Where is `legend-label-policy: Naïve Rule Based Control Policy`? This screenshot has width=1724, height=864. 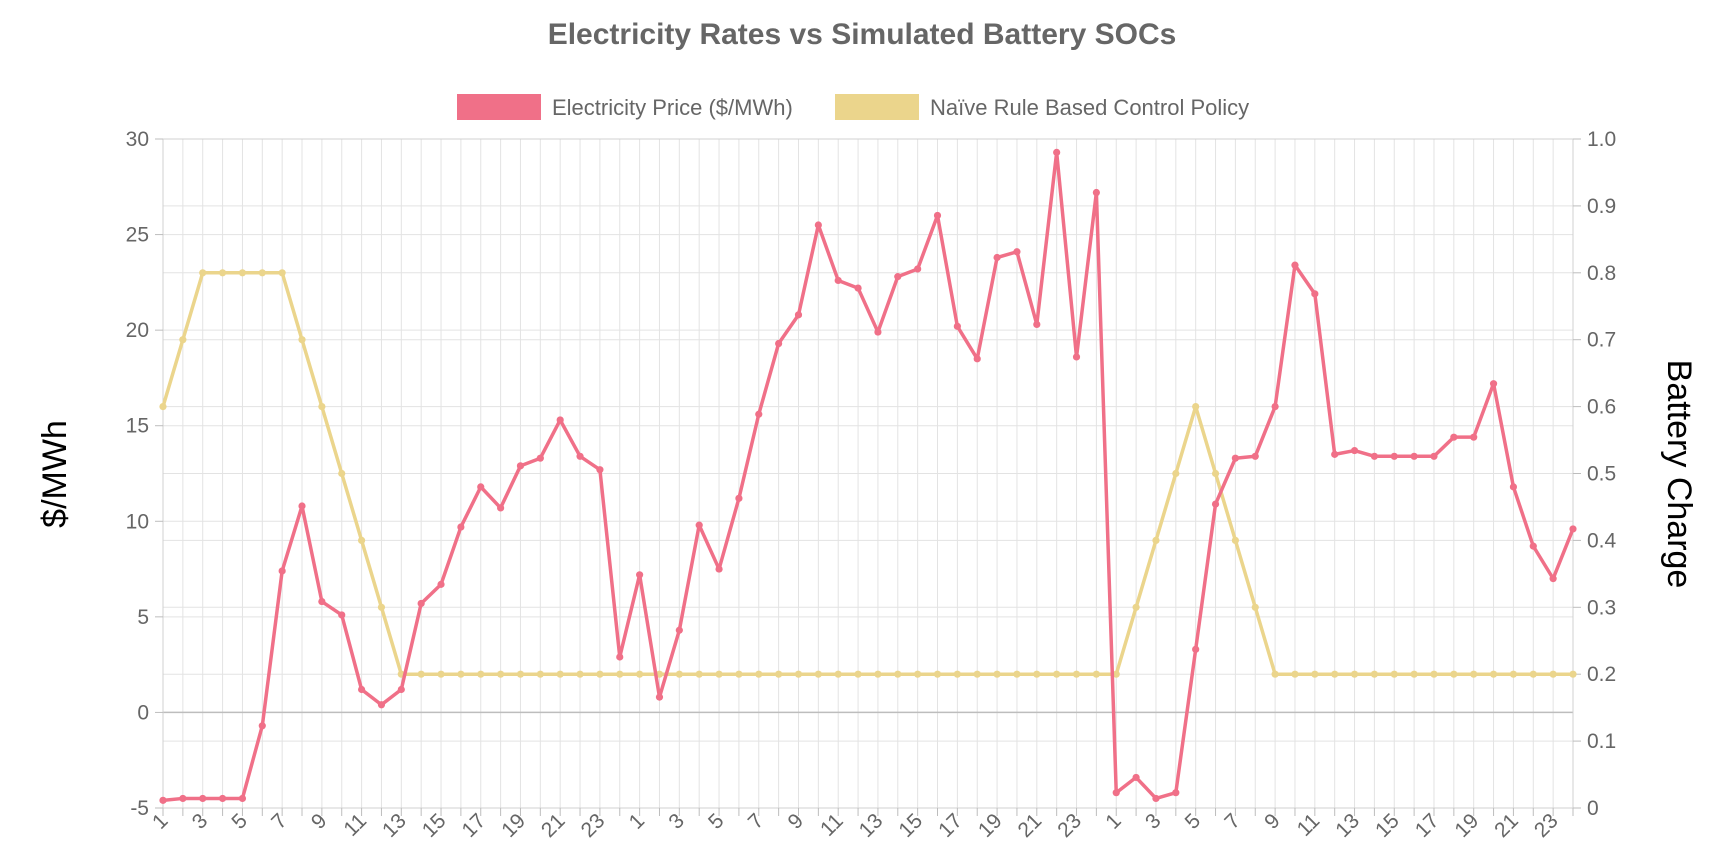
legend-label-policy: Naïve Rule Based Control Policy is located at coordinates (1089, 107).